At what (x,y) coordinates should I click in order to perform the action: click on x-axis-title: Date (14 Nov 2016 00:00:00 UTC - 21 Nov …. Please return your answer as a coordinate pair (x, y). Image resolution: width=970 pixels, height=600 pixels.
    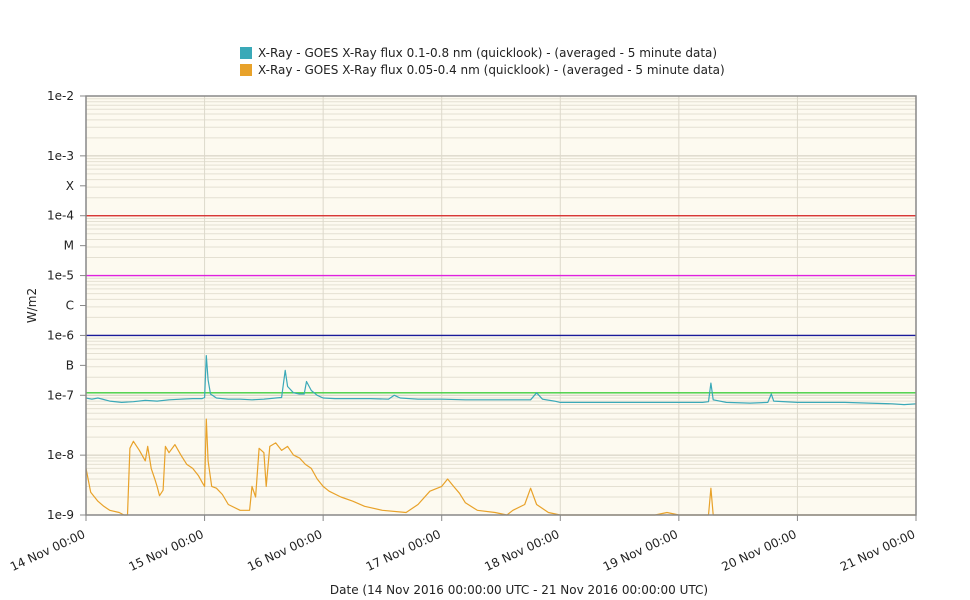
    Looking at the image, I should click on (519, 590).